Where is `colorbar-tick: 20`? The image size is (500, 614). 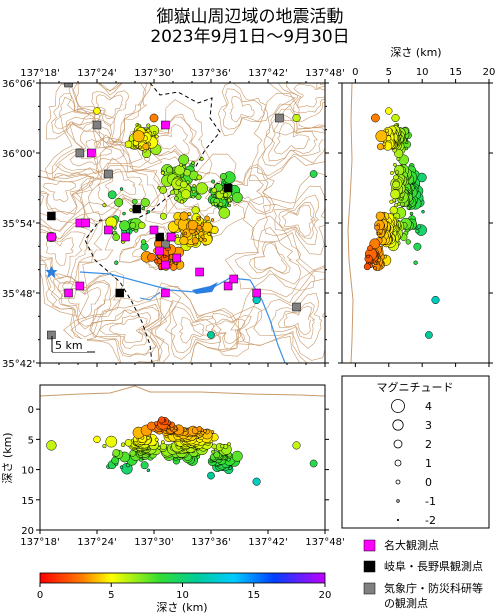
colorbar-tick: 20 is located at coordinates (325, 595).